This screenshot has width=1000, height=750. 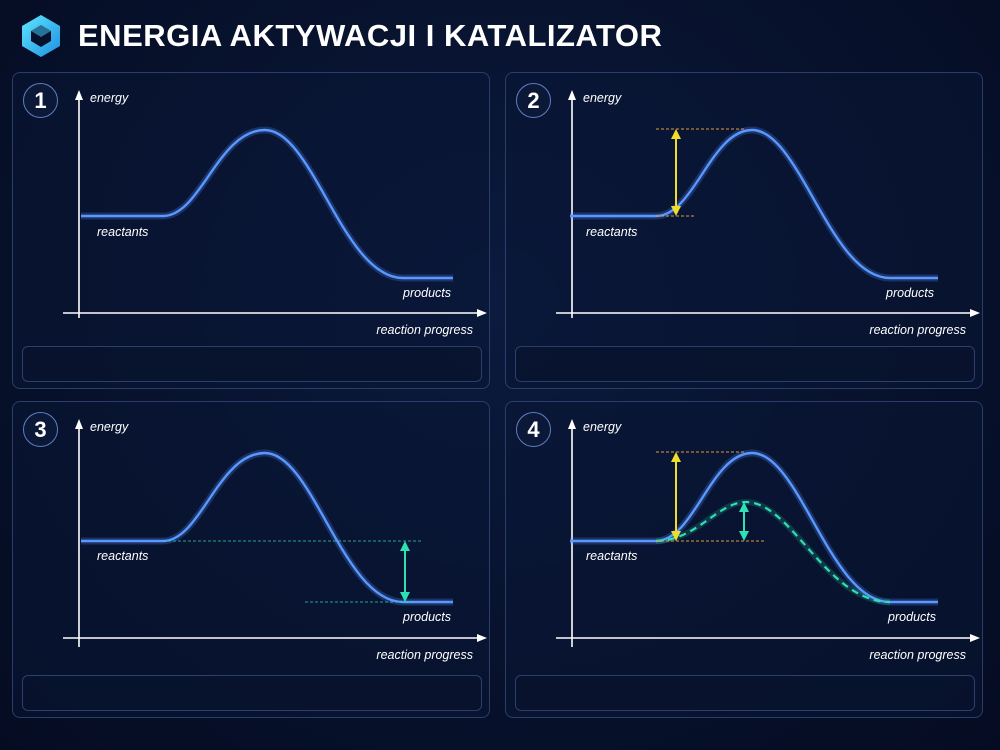 I want to click on page-title: ENERGIA AKTYWACJI I KATALIZATOR, so click(x=370, y=35).